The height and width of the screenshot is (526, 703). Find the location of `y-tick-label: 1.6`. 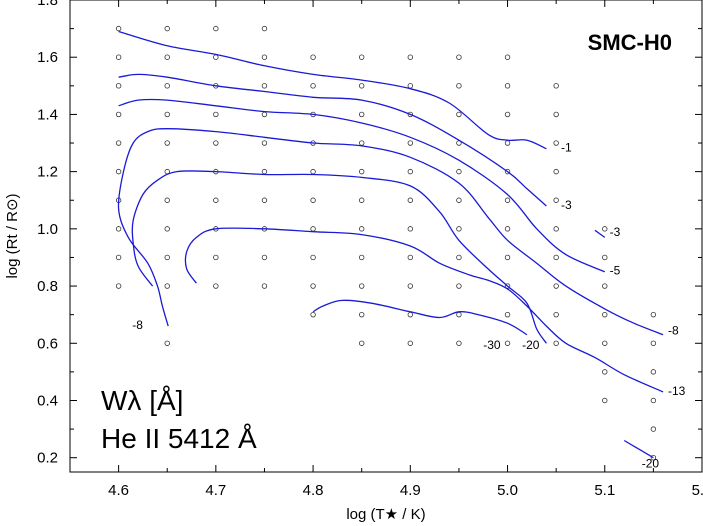

y-tick-label: 1.6 is located at coordinates (47, 57).